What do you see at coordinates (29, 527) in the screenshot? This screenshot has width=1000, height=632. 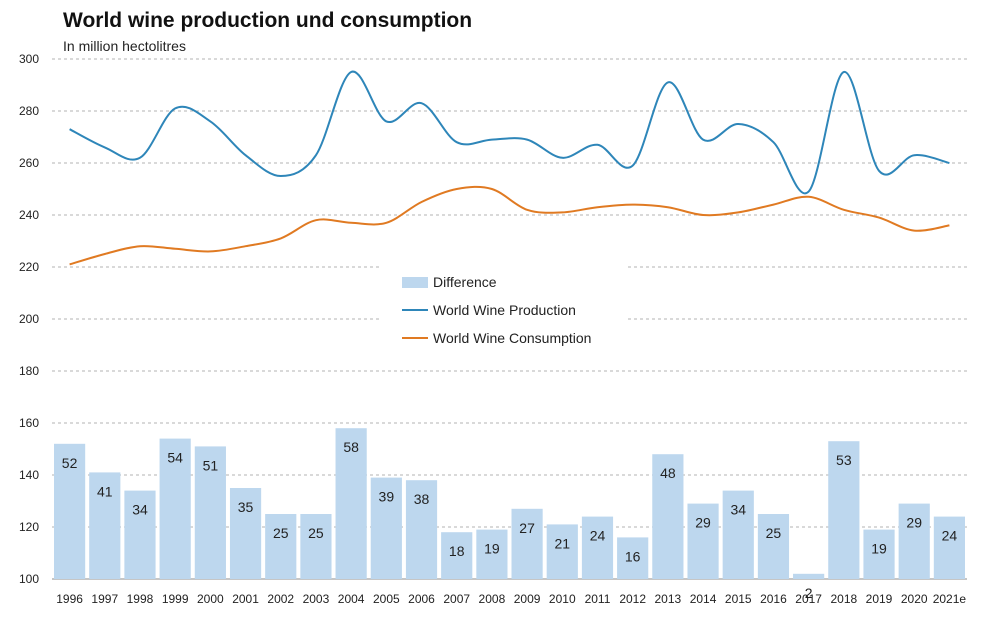 I see `y-tick-label: 120` at bounding box center [29, 527].